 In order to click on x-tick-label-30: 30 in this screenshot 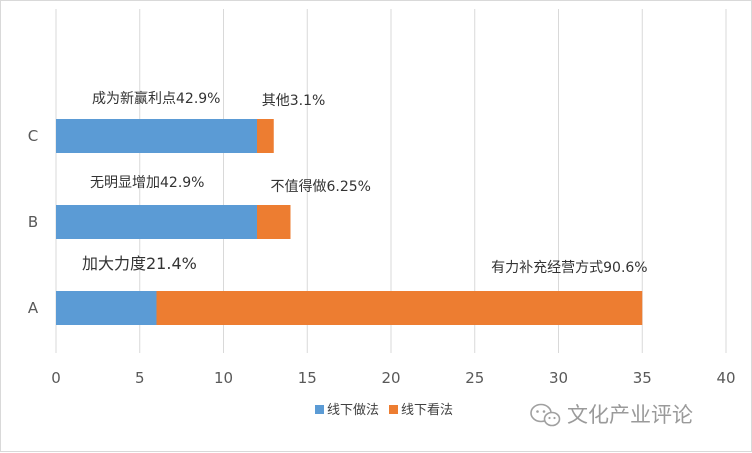, I will do `click(558, 378)`.